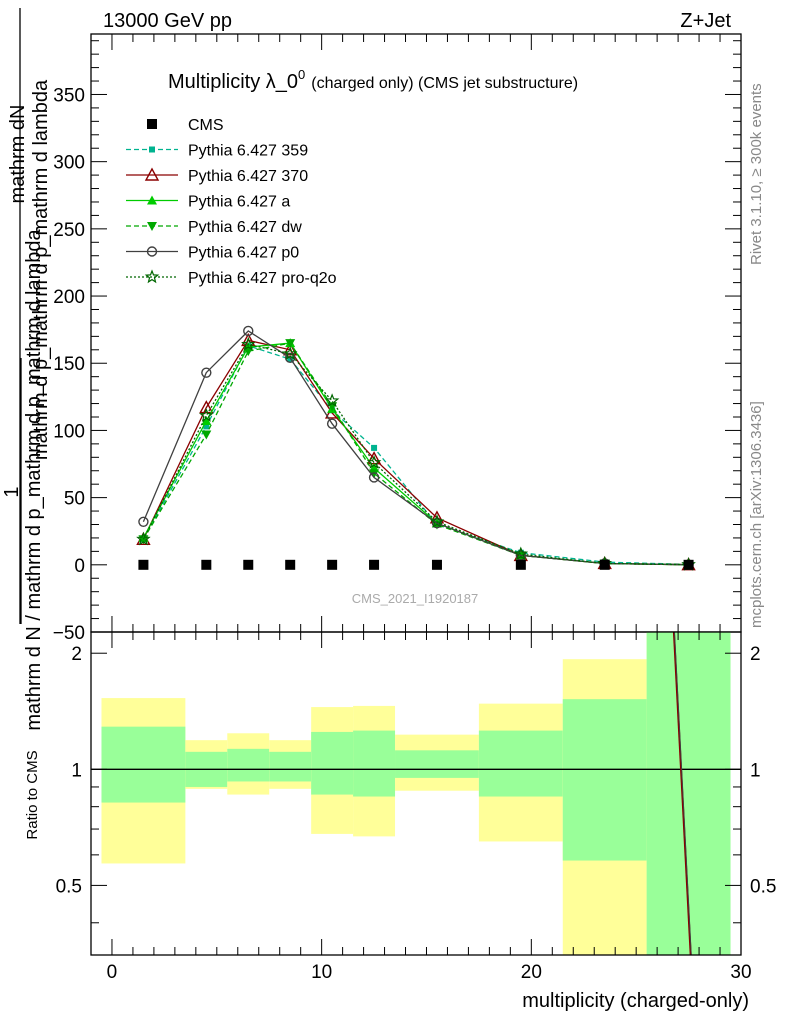  What do you see at coordinates (32, 794) in the screenshot?
I see `ratio-y-axis-label: Ratio to CMS` at bounding box center [32, 794].